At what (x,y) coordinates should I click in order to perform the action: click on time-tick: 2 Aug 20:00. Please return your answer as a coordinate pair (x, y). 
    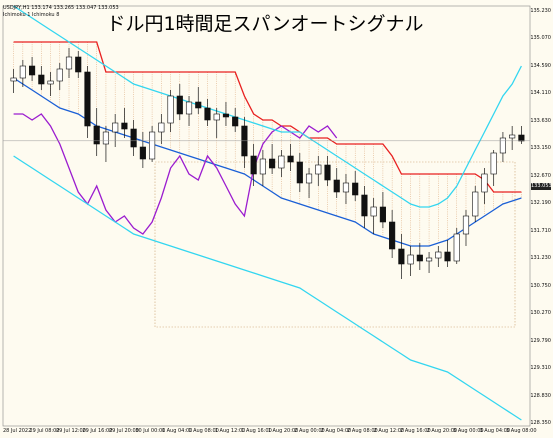
    Looking at the image, I should click on (442, 431).